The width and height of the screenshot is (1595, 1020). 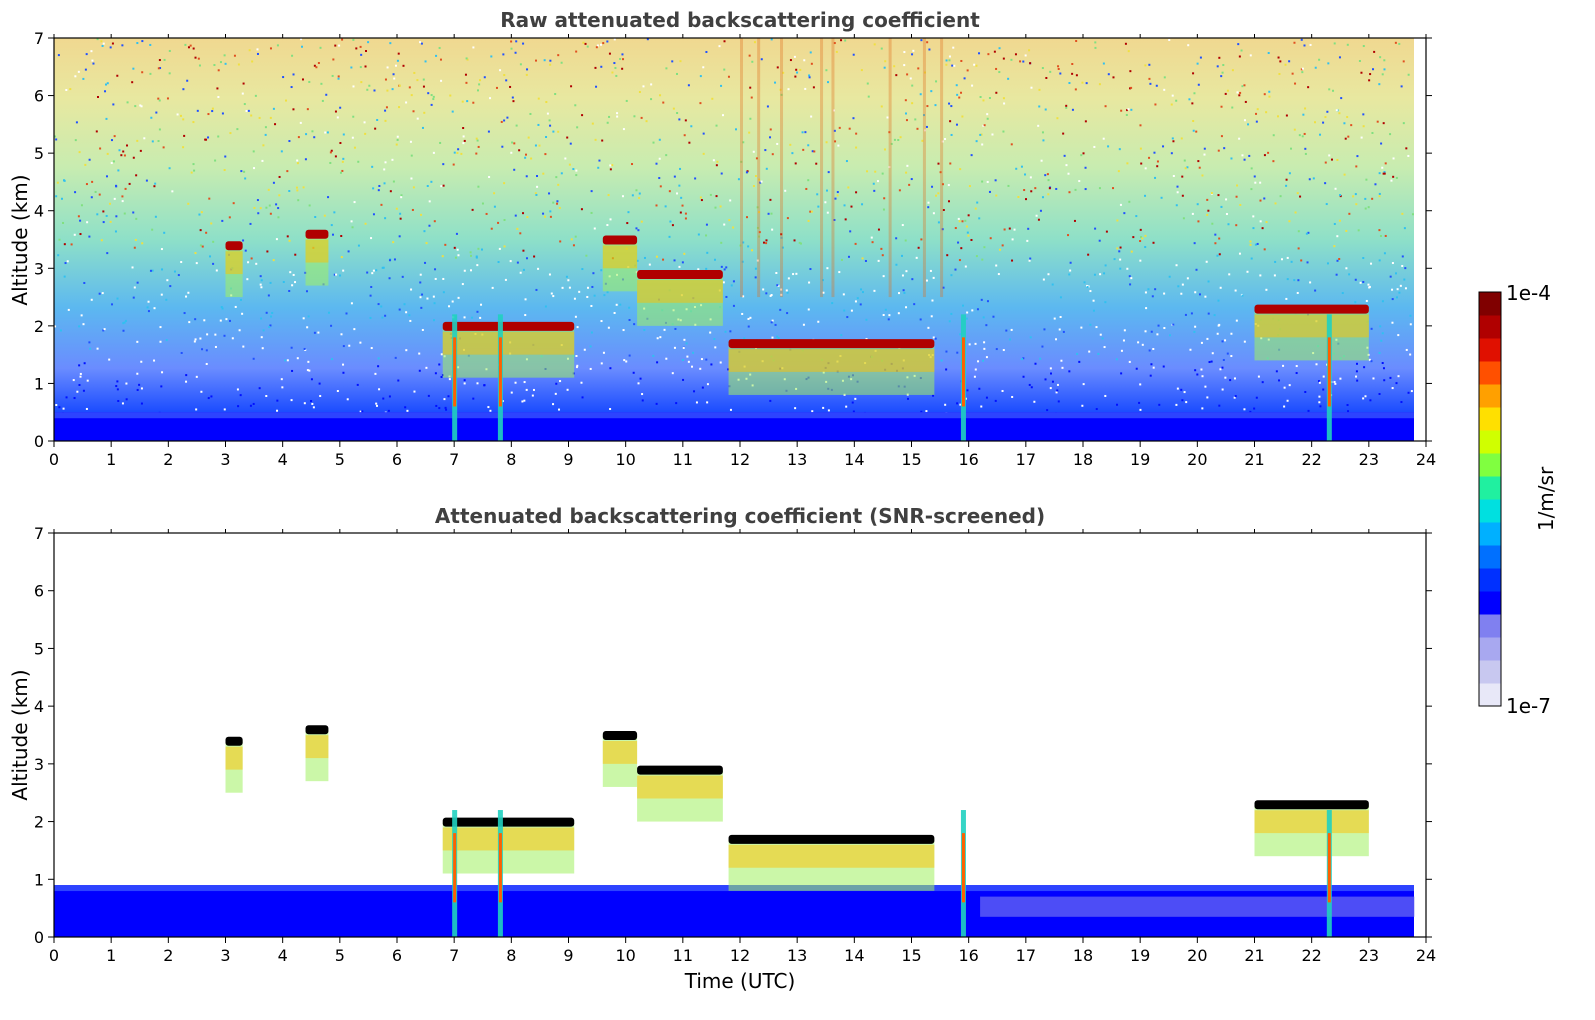 I want to click on cloud-base, so click(x=1311, y=805).